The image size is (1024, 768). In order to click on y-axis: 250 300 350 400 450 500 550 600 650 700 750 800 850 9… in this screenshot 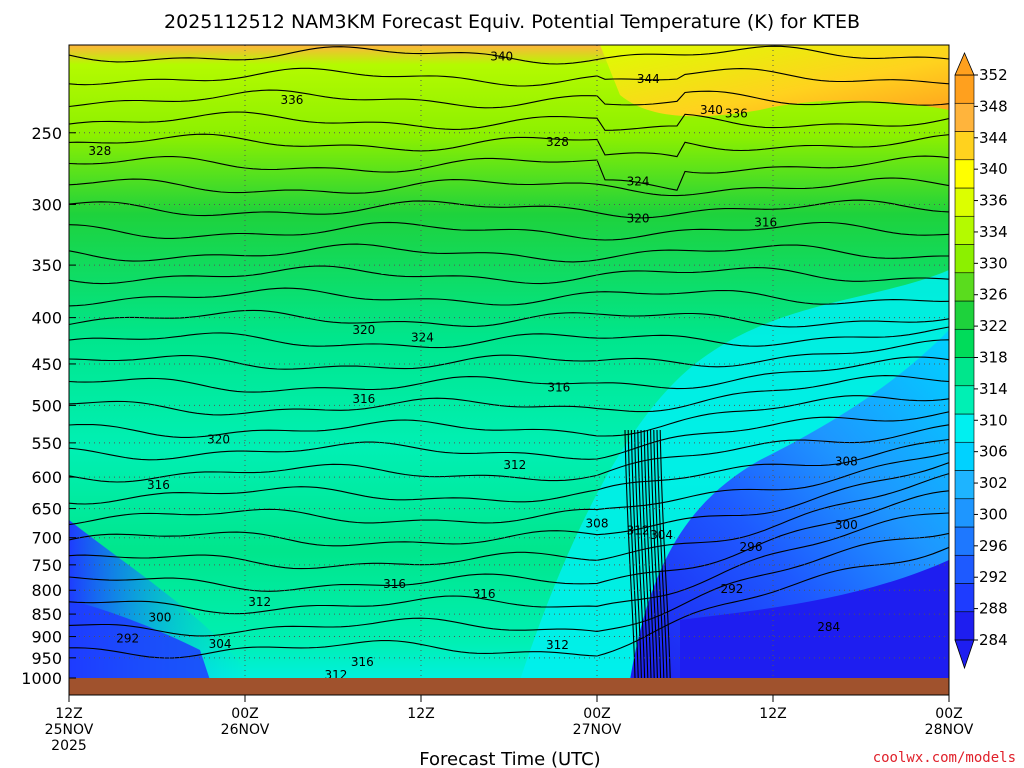, I will do `click(48, 406)`.